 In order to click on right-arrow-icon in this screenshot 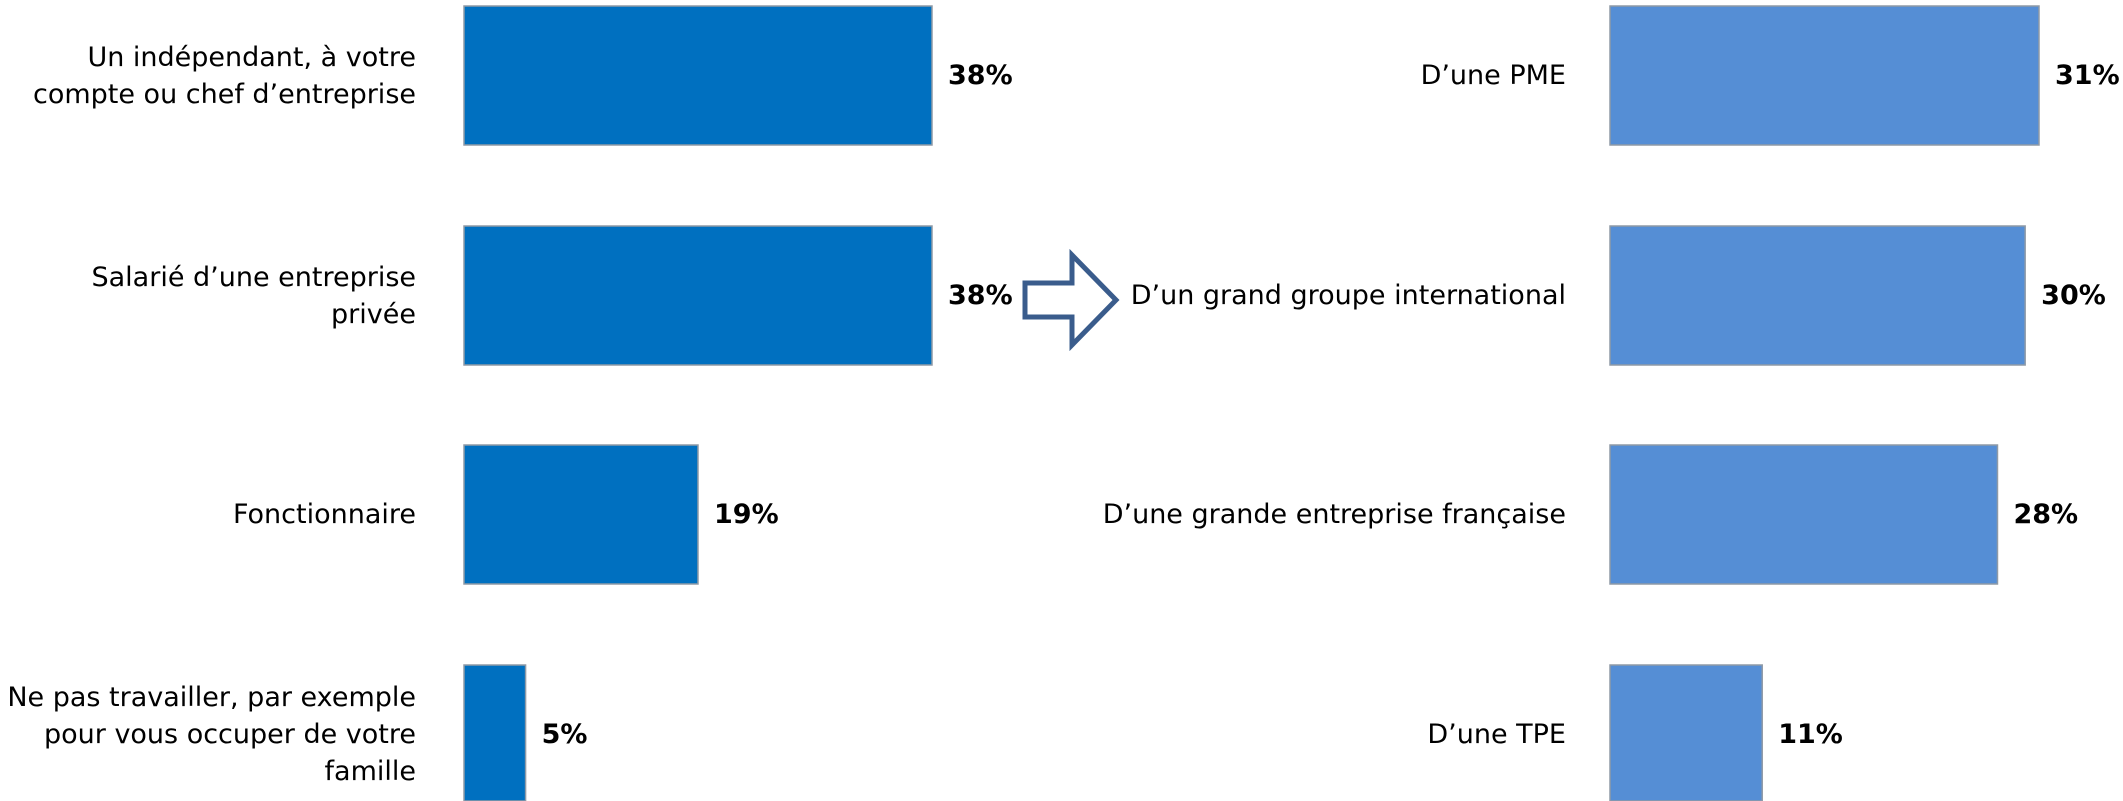, I will do `click(1071, 300)`.